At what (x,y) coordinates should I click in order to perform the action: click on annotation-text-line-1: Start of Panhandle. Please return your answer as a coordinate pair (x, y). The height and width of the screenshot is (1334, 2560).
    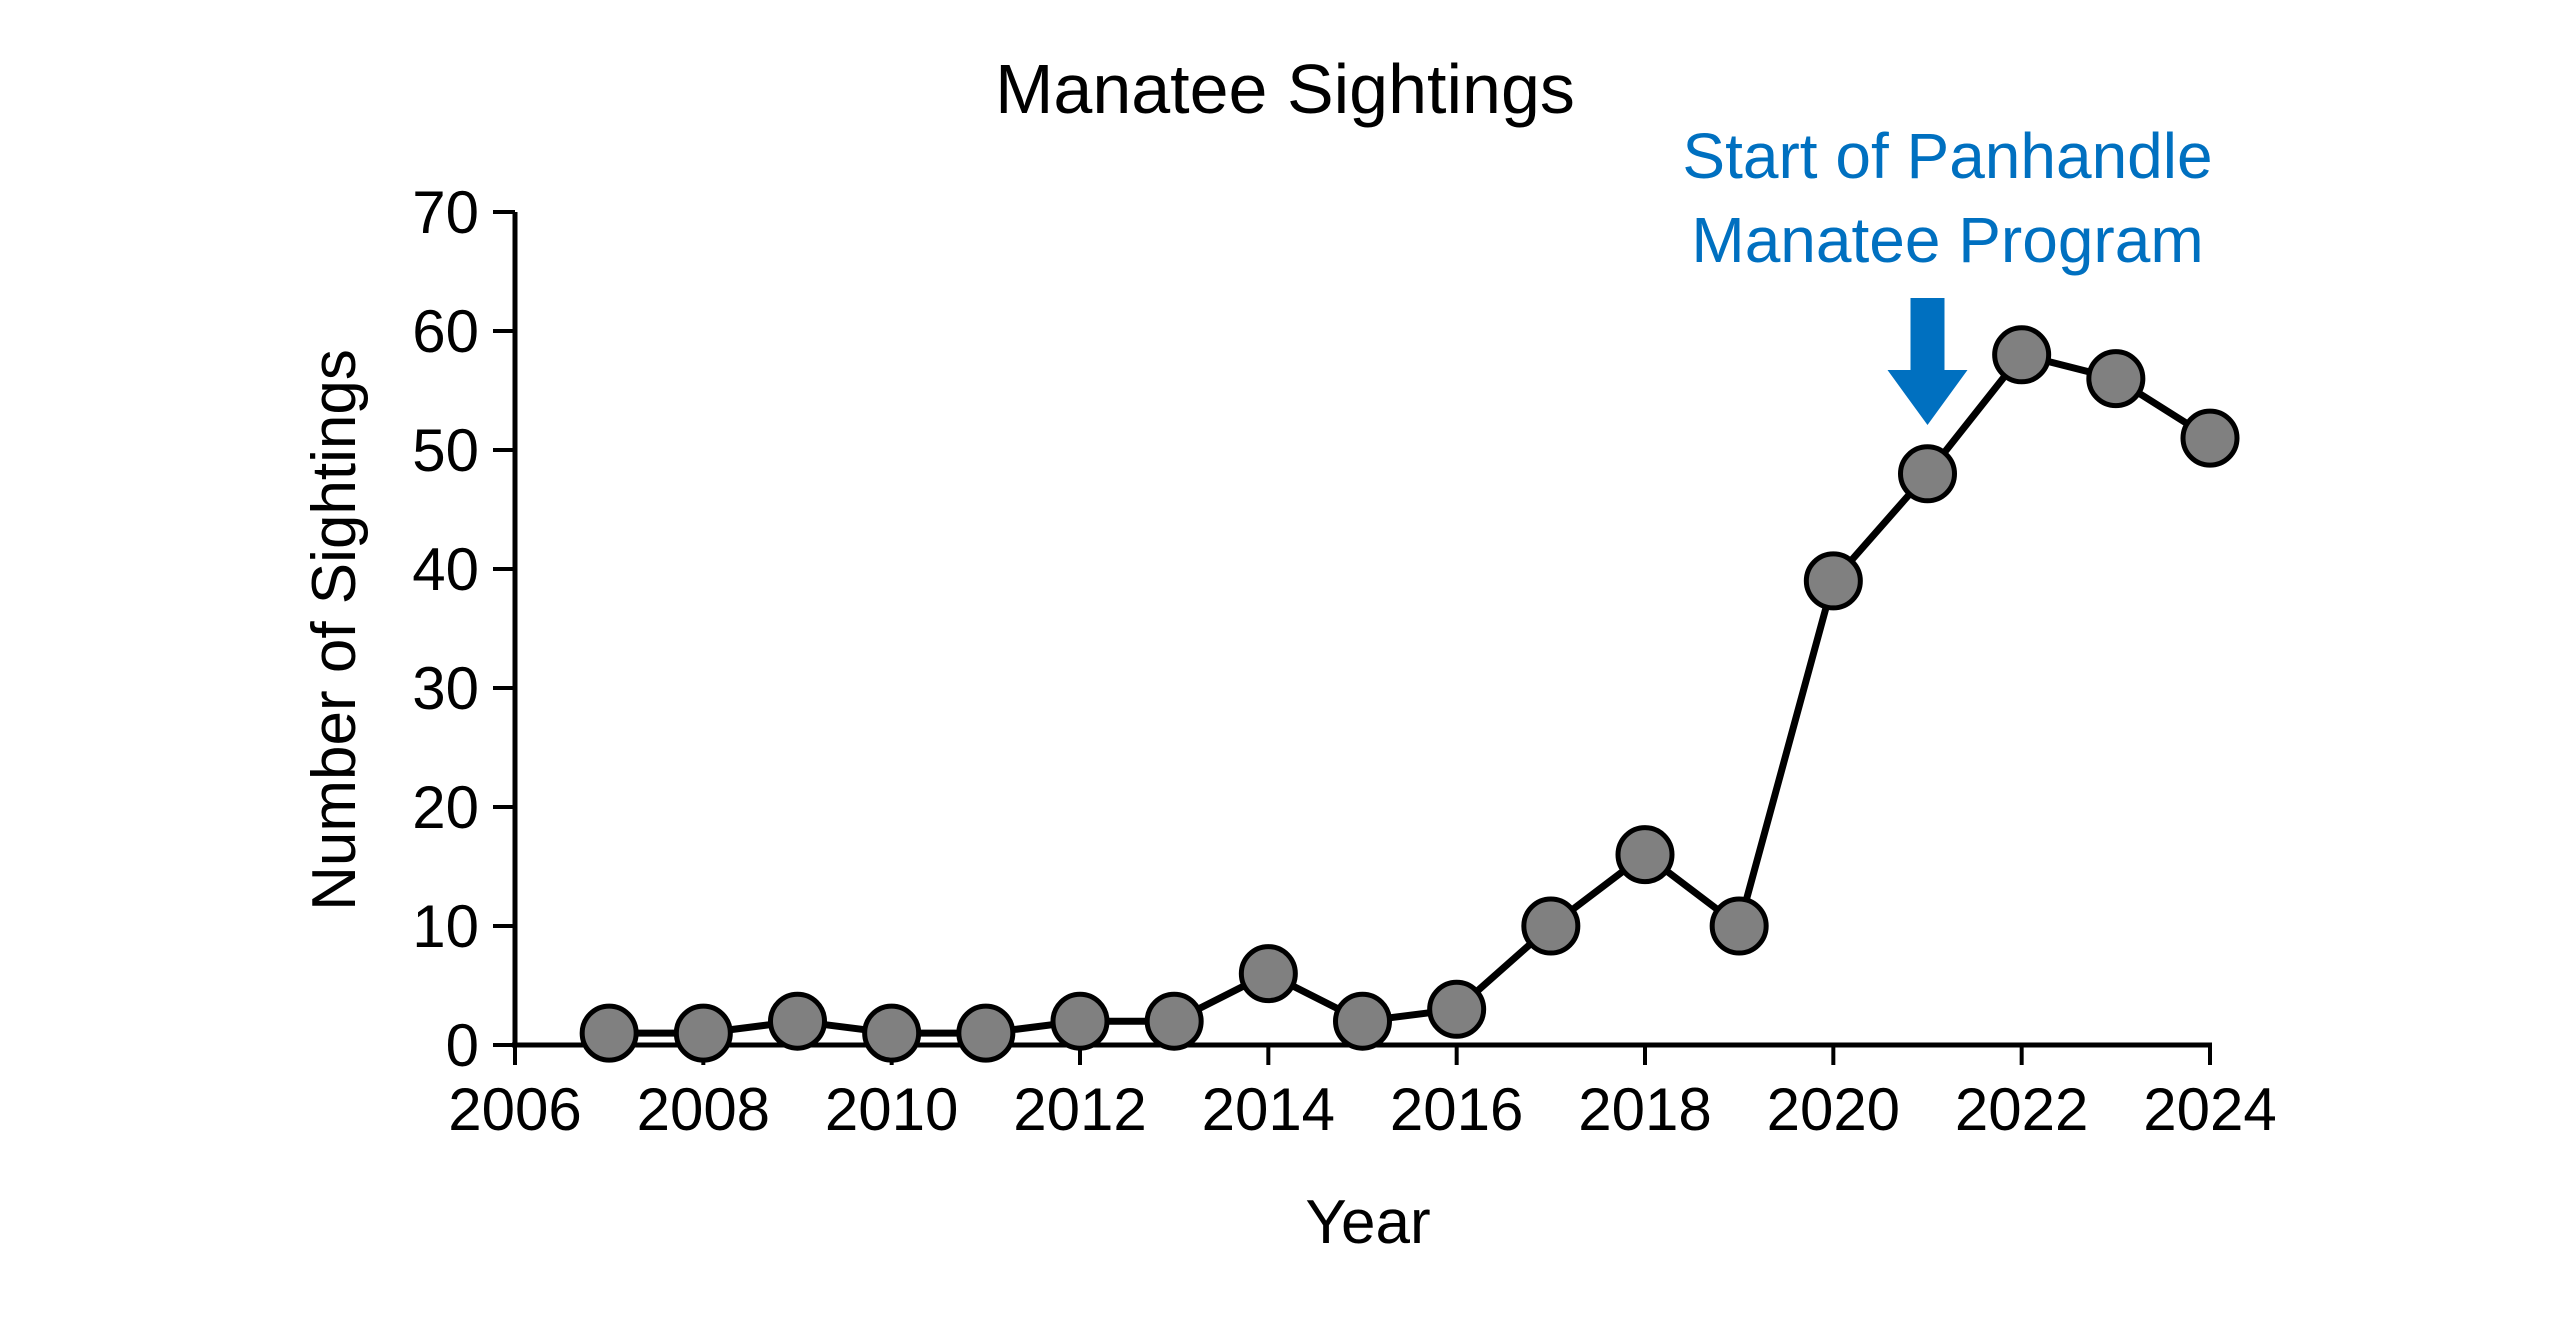
    Looking at the image, I should click on (1947, 156).